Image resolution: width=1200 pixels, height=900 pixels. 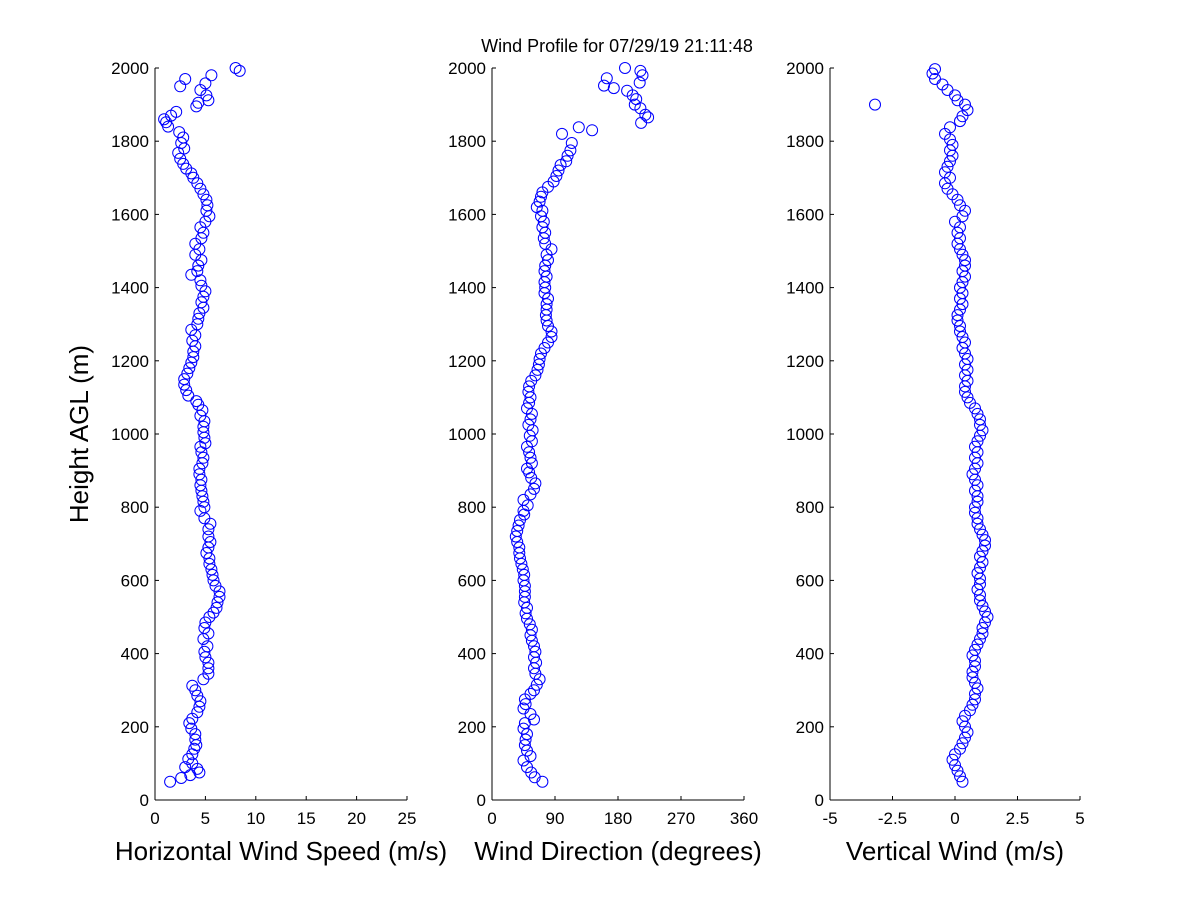 What do you see at coordinates (472, 507) in the screenshot?
I see `y-tick-label: 800` at bounding box center [472, 507].